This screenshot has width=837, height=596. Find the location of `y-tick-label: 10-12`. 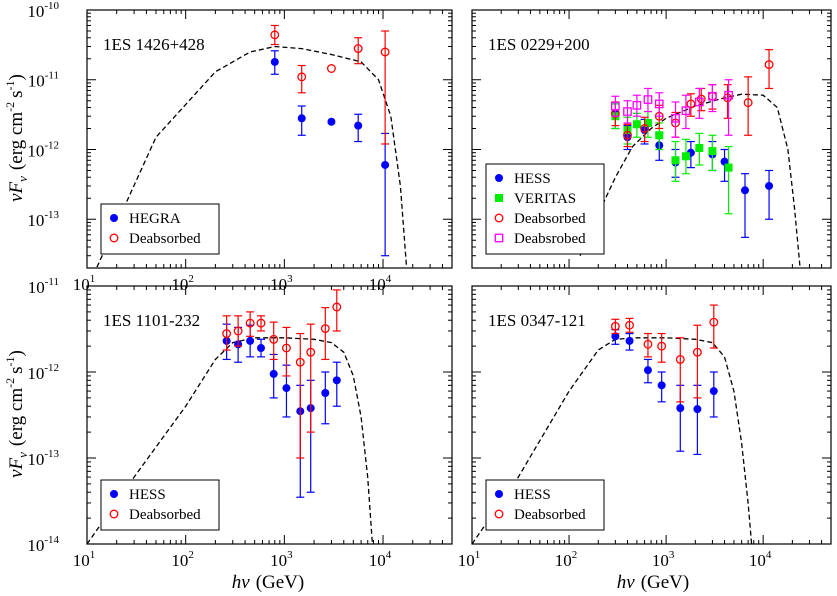

y-tick-label: 10-12 is located at coordinates (43, 149).